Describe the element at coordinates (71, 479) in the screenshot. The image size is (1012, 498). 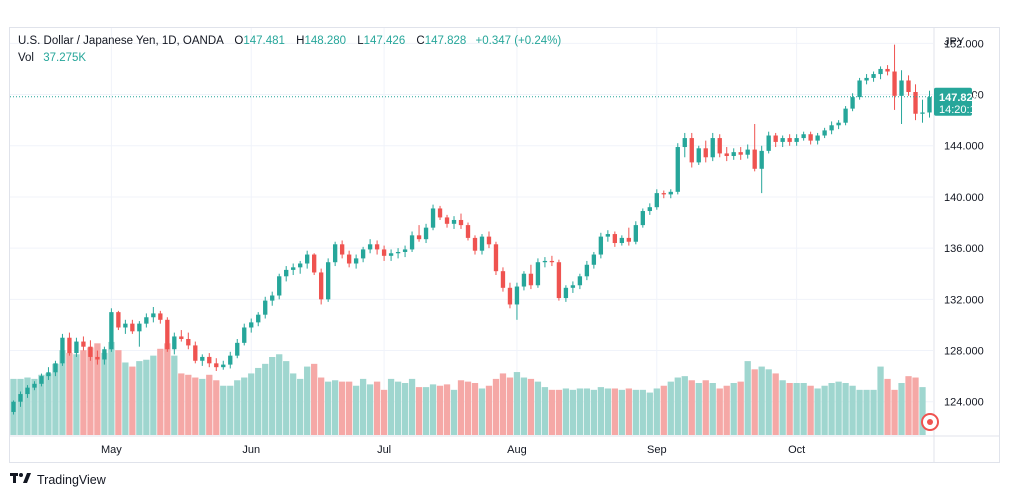
I see `tradingview-brand: TradingView` at that location.